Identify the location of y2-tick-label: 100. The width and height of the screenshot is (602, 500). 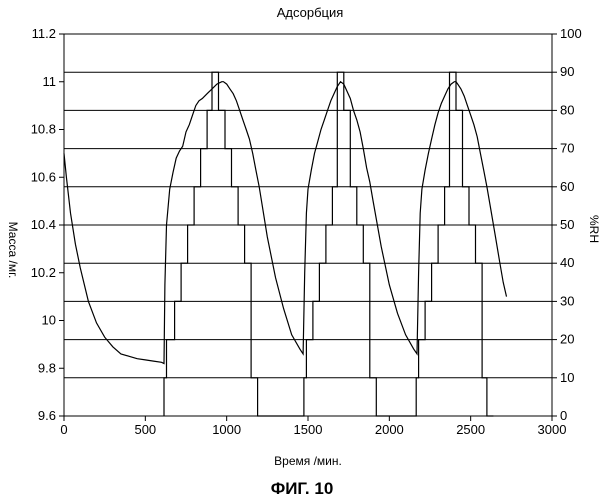
(571, 33).